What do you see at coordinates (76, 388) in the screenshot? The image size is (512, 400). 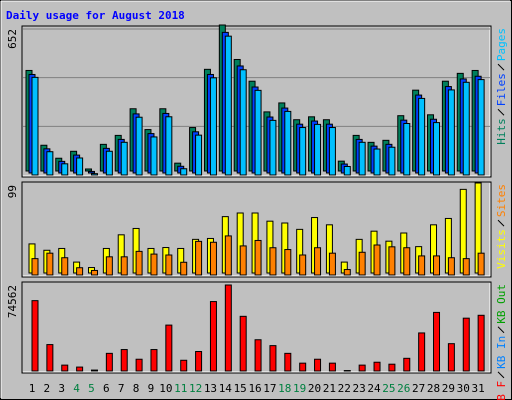 I see `x-tick-label: 4` at bounding box center [76, 388].